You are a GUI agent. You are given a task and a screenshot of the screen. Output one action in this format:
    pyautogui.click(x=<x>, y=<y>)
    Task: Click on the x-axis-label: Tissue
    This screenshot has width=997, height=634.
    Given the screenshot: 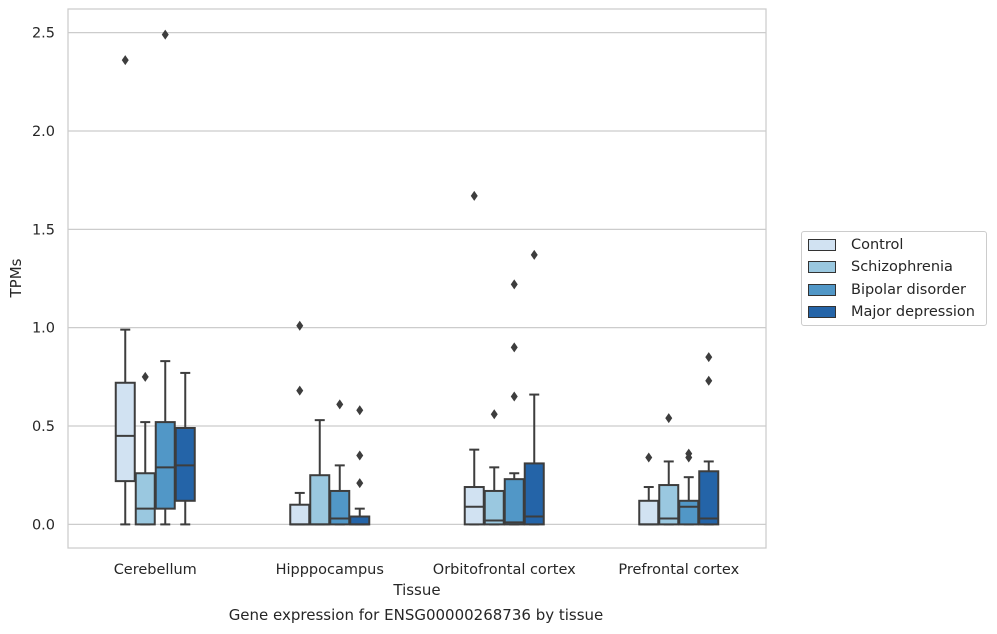 What is the action you would take?
    pyautogui.click(x=416, y=590)
    